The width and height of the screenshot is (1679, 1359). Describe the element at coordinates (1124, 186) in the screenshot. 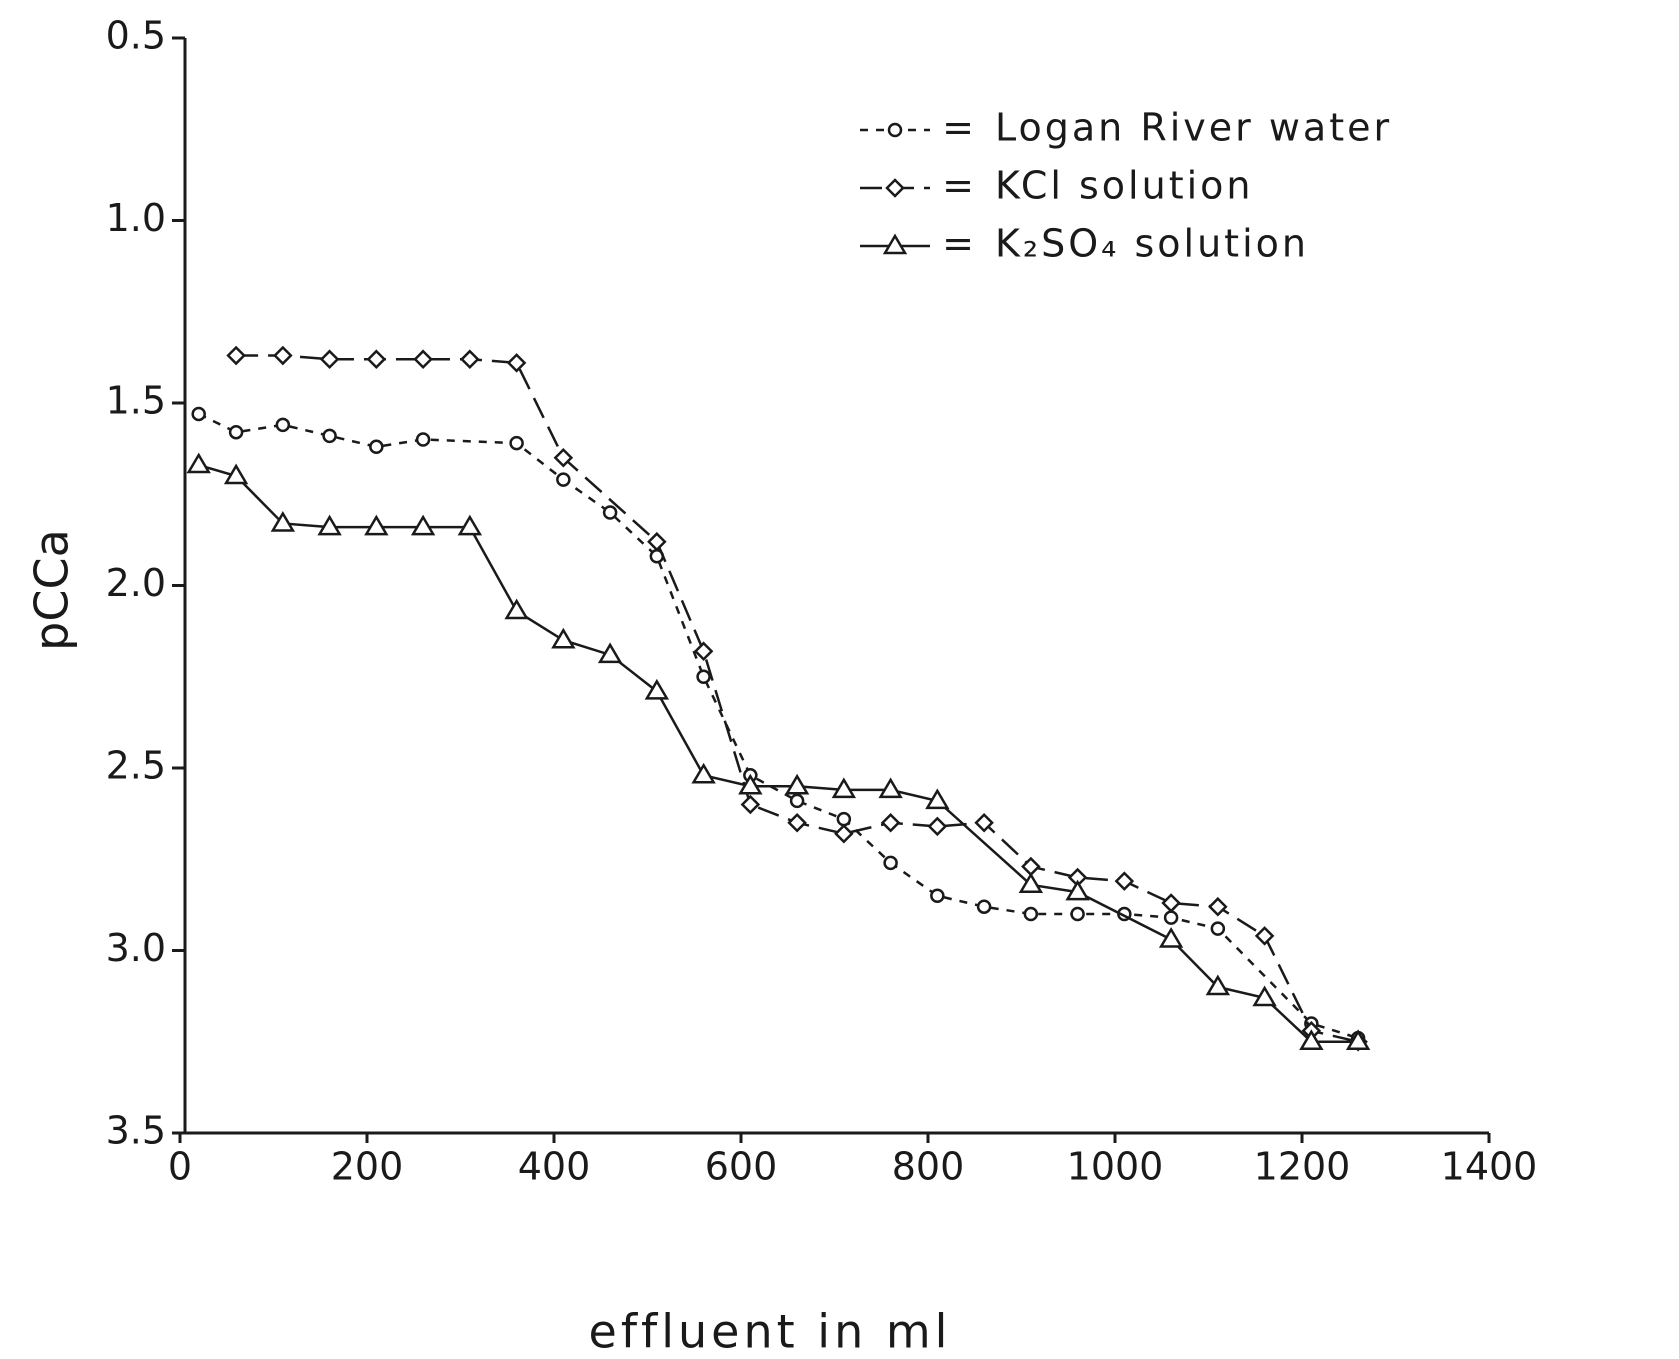

I see `legend-label: KCl solution` at that location.